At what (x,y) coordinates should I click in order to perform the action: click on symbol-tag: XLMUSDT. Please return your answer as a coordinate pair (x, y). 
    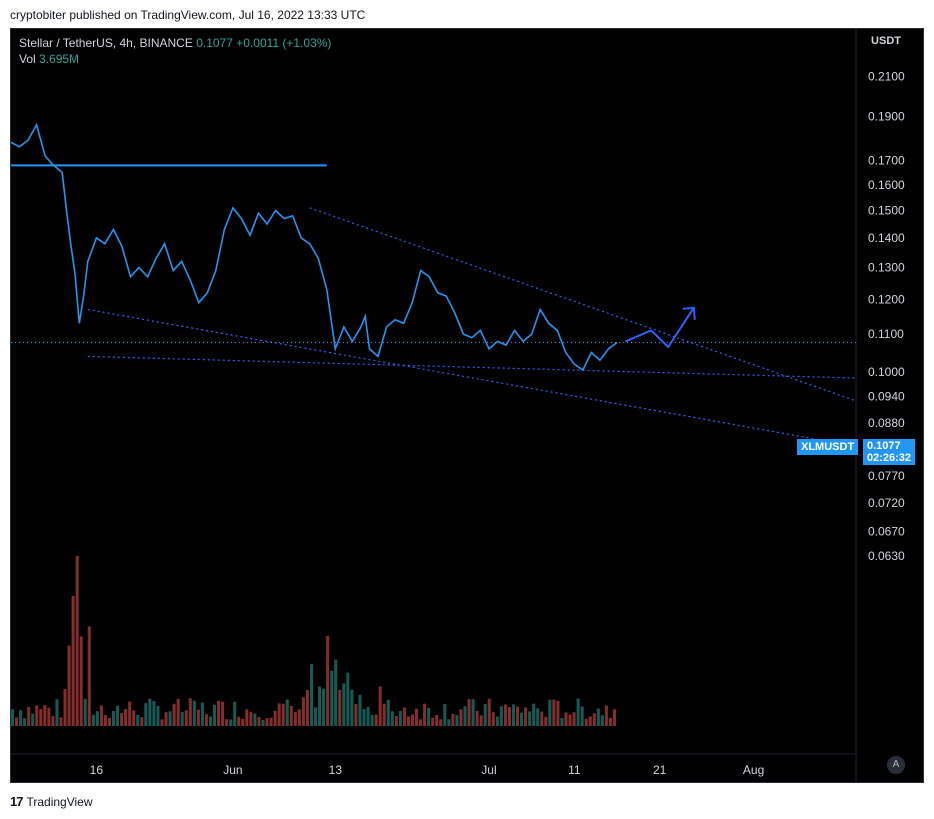
    Looking at the image, I should click on (828, 447).